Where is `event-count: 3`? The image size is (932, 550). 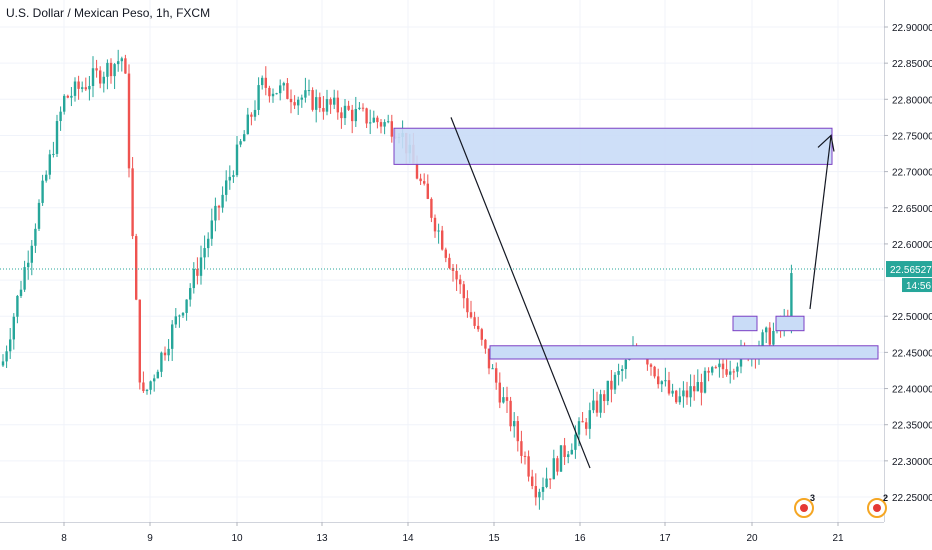
event-count: 3 is located at coordinates (812, 498).